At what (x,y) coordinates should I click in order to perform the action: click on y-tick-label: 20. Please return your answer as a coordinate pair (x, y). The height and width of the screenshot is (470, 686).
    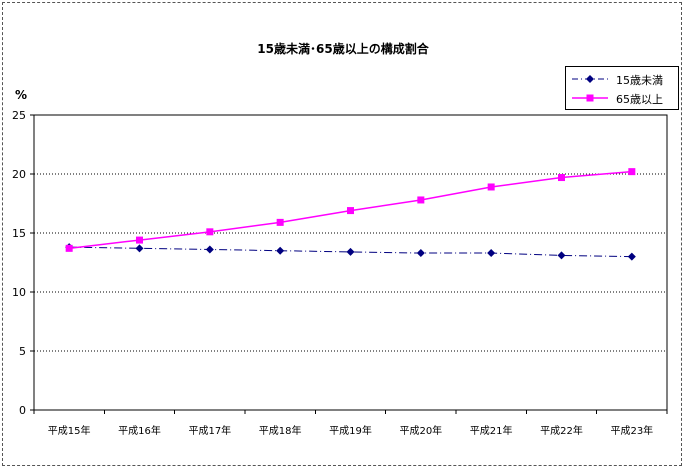
    Looking at the image, I should click on (19, 174).